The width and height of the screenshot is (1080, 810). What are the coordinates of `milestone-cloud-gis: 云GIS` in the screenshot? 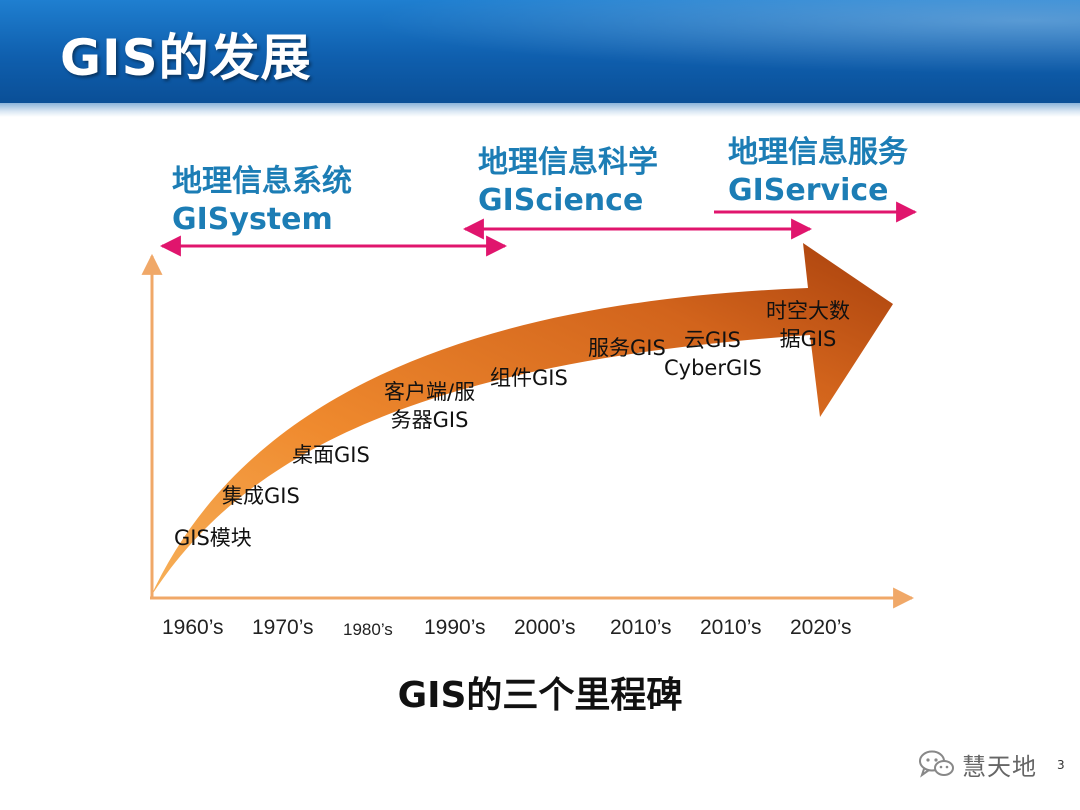 It's located at (712, 340).